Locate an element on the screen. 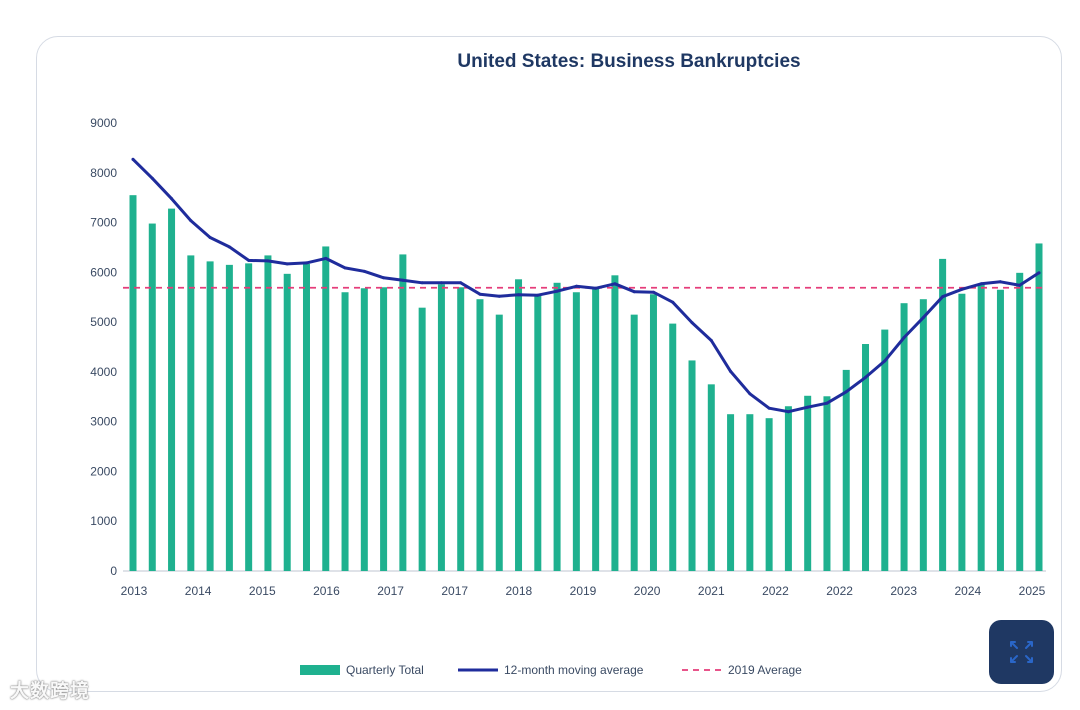  y-tick-label: 3000 is located at coordinates (103, 422).